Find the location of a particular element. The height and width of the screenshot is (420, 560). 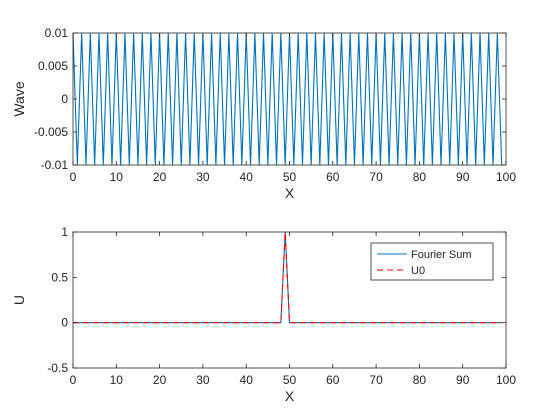

u-plot-y-tick-label: 0.5 is located at coordinates (59, 277).